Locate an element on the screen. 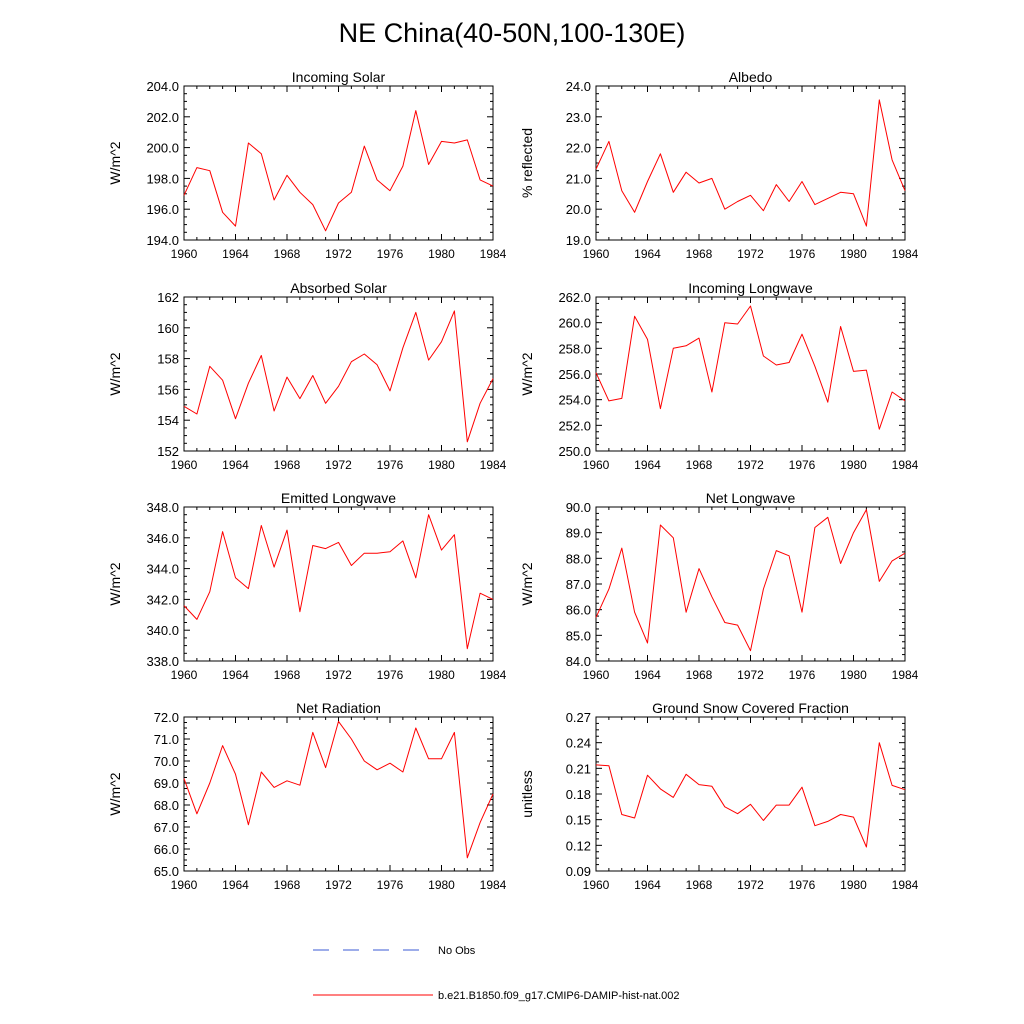 This screenshot has height=1024, width=1024. y-tick-label: 24.0 is located at coordinates (578, 86).